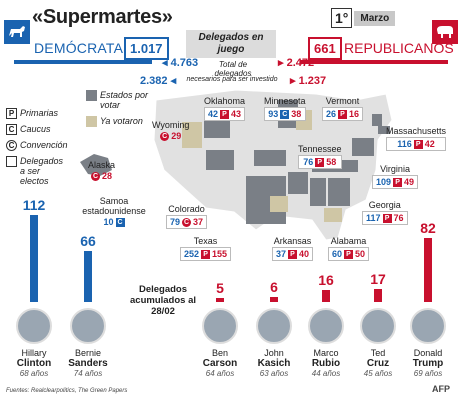 The image size is (462, 400). Describe the element at coordinates (187, 216) in the screenshot. I see `state-colorado: Colorado 79 C 37` at that location.